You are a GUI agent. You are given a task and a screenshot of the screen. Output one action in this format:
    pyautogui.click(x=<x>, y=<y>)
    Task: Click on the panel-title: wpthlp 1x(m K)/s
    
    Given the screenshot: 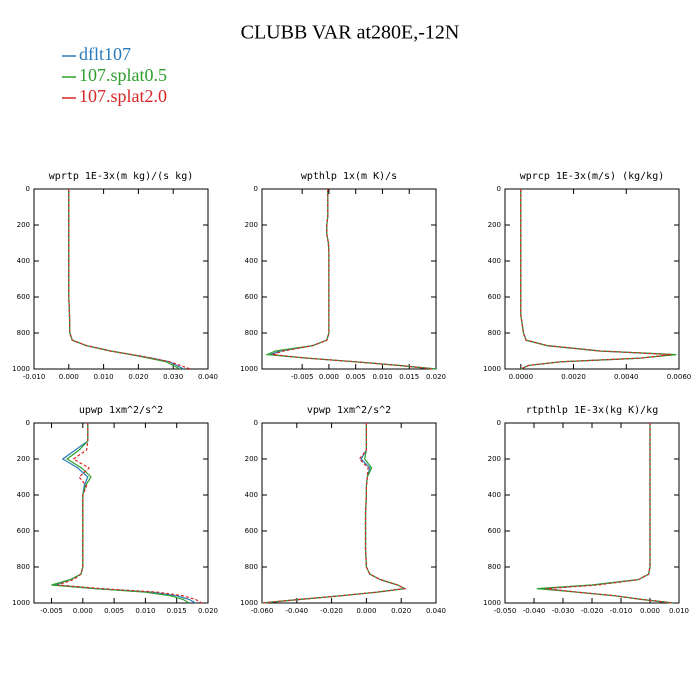 What is the action you would take?
    pyautogui.click(x=349, y=176)
    